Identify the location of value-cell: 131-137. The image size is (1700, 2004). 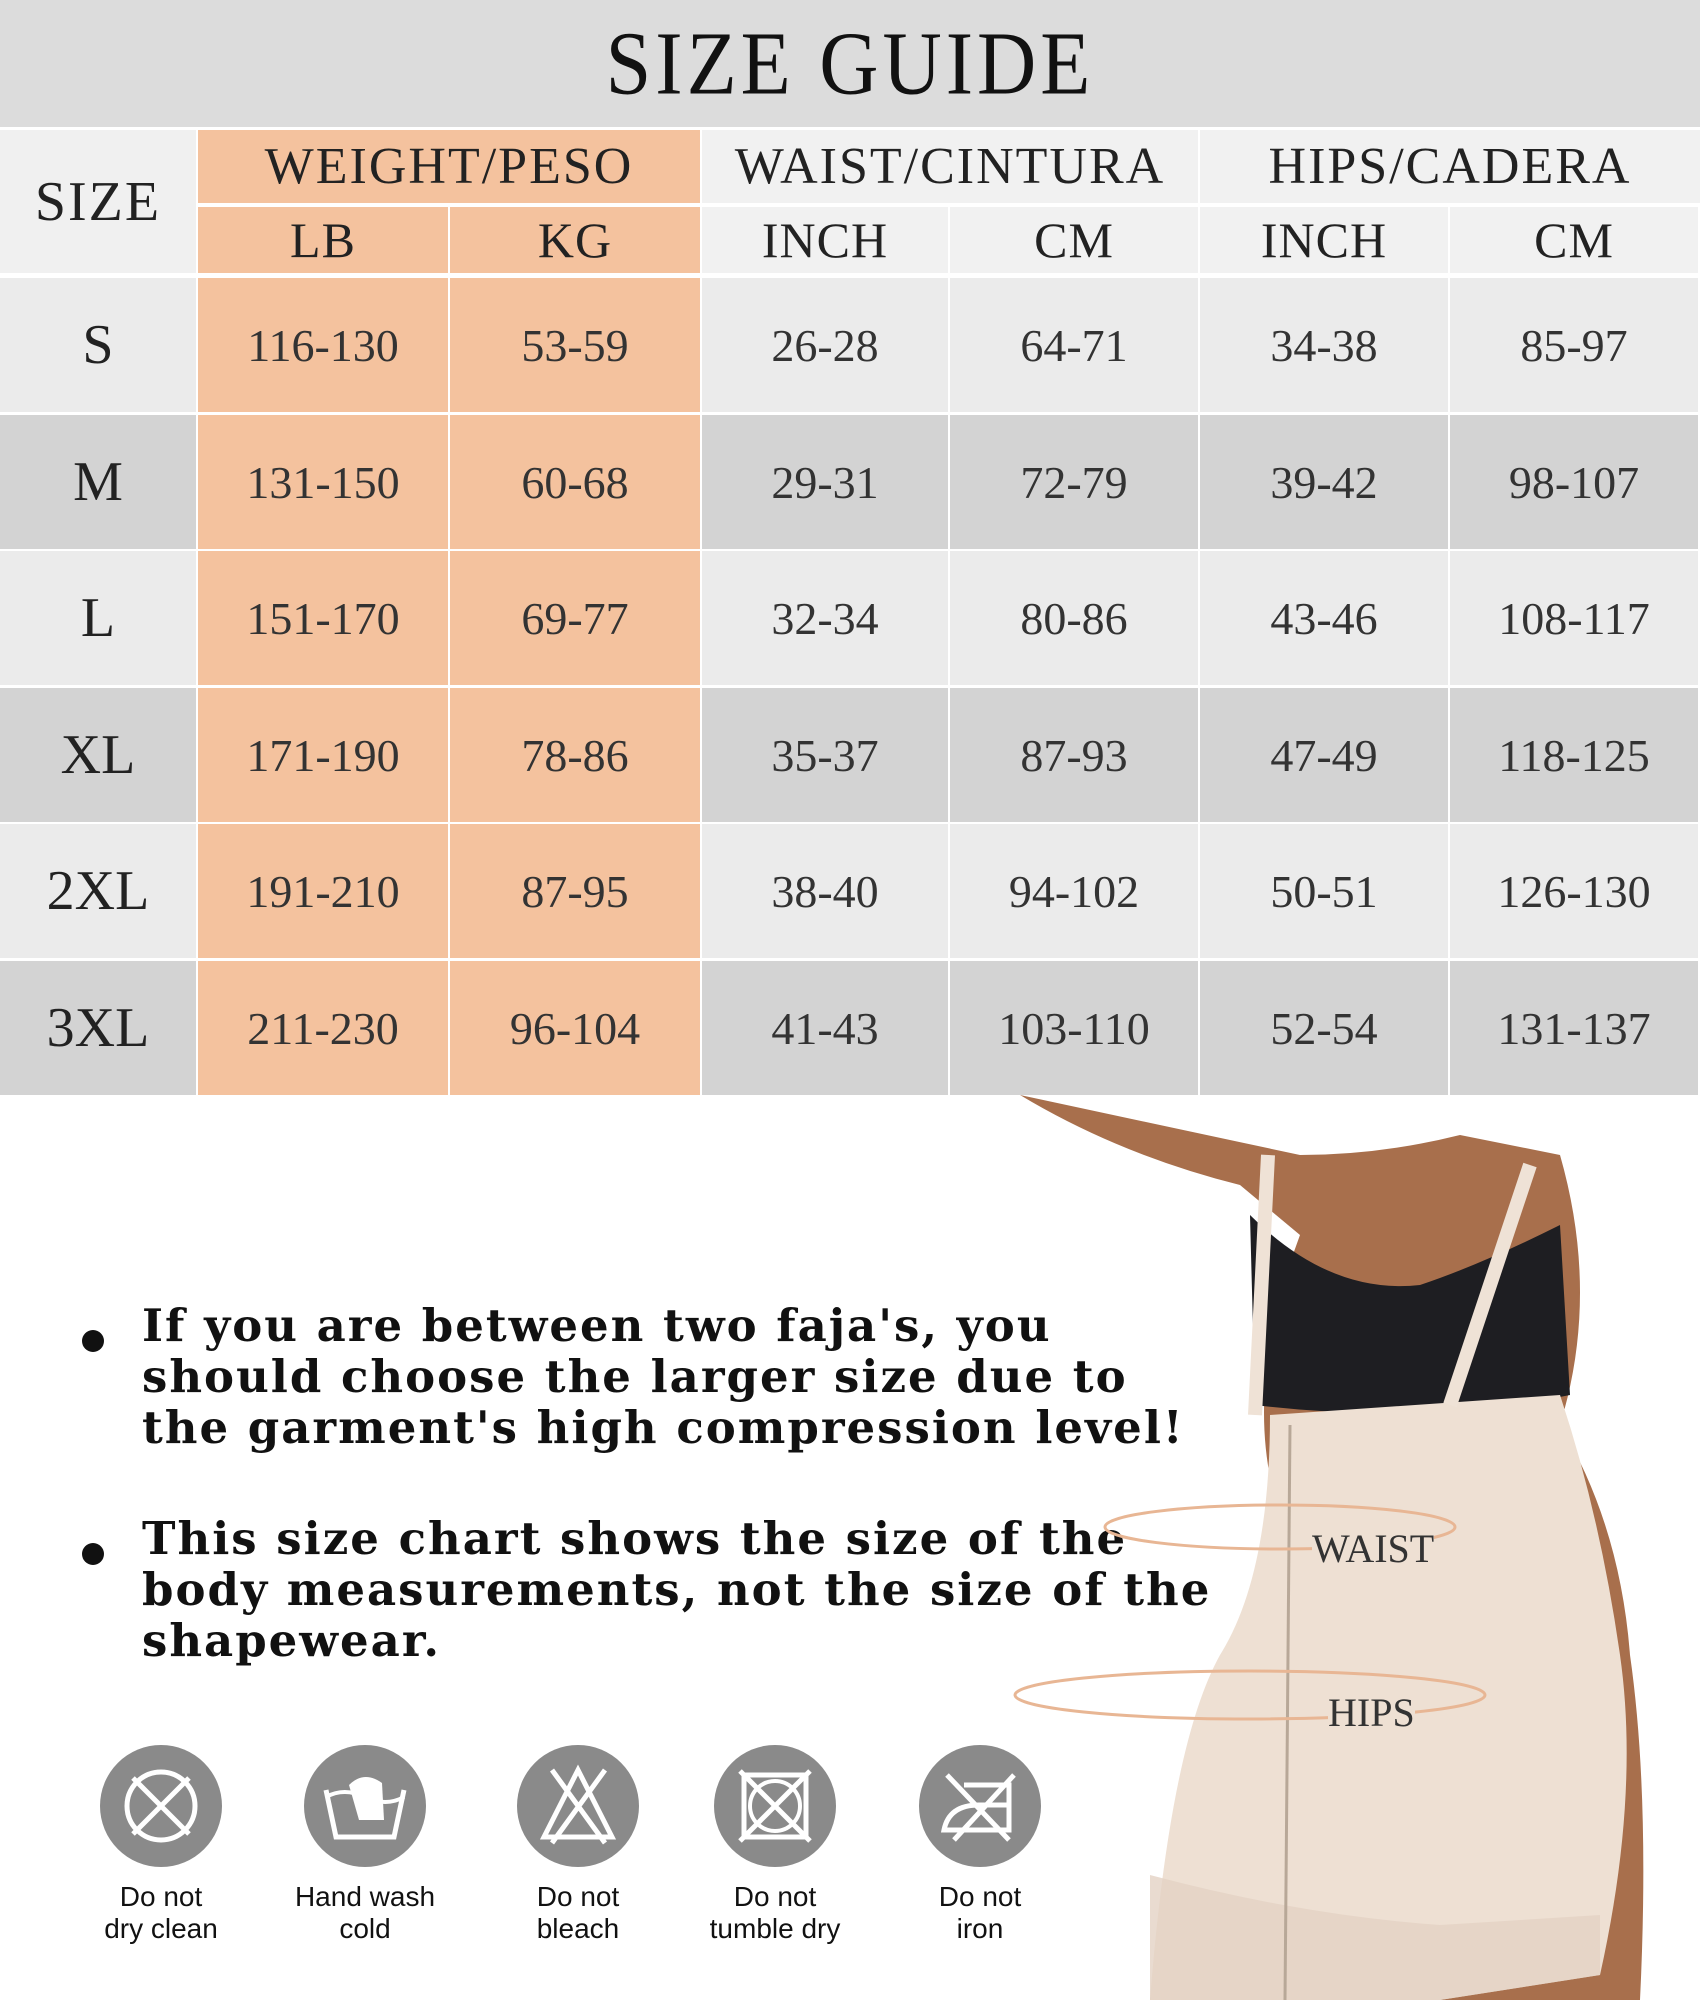
(1574, 1028).